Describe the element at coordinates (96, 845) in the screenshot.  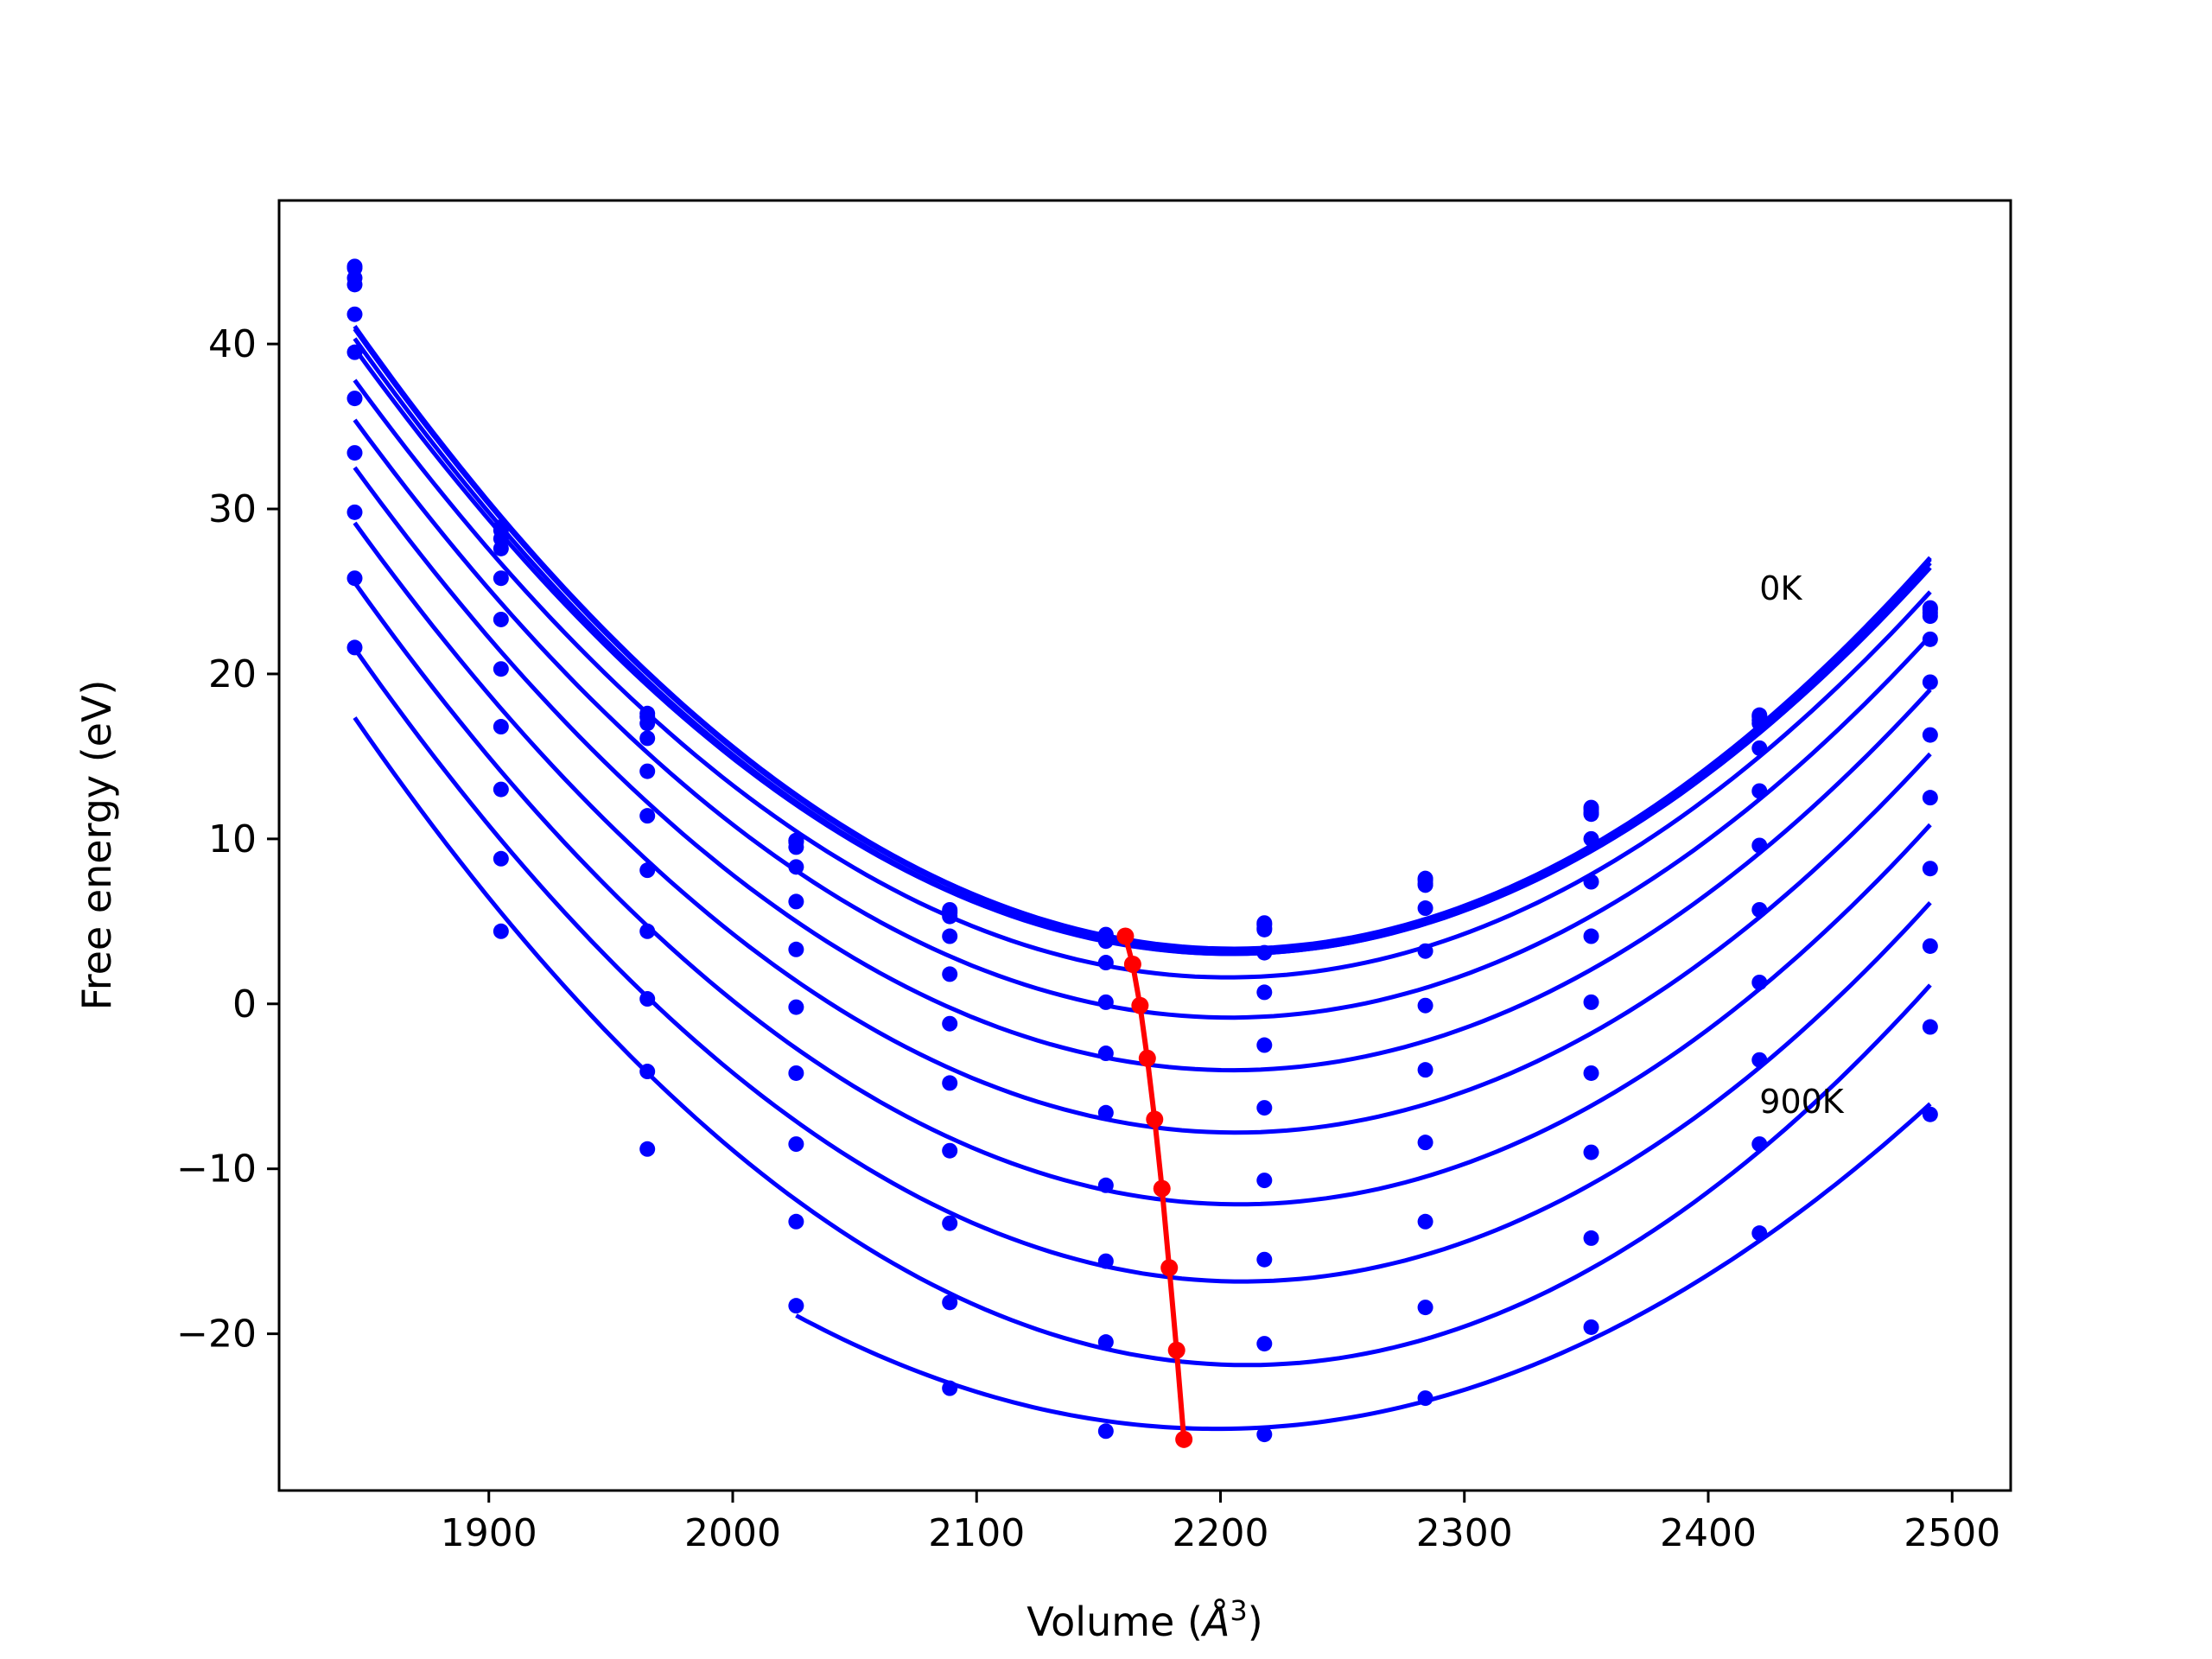
I see `y-axis-title: Free energy (eV)` at that location.